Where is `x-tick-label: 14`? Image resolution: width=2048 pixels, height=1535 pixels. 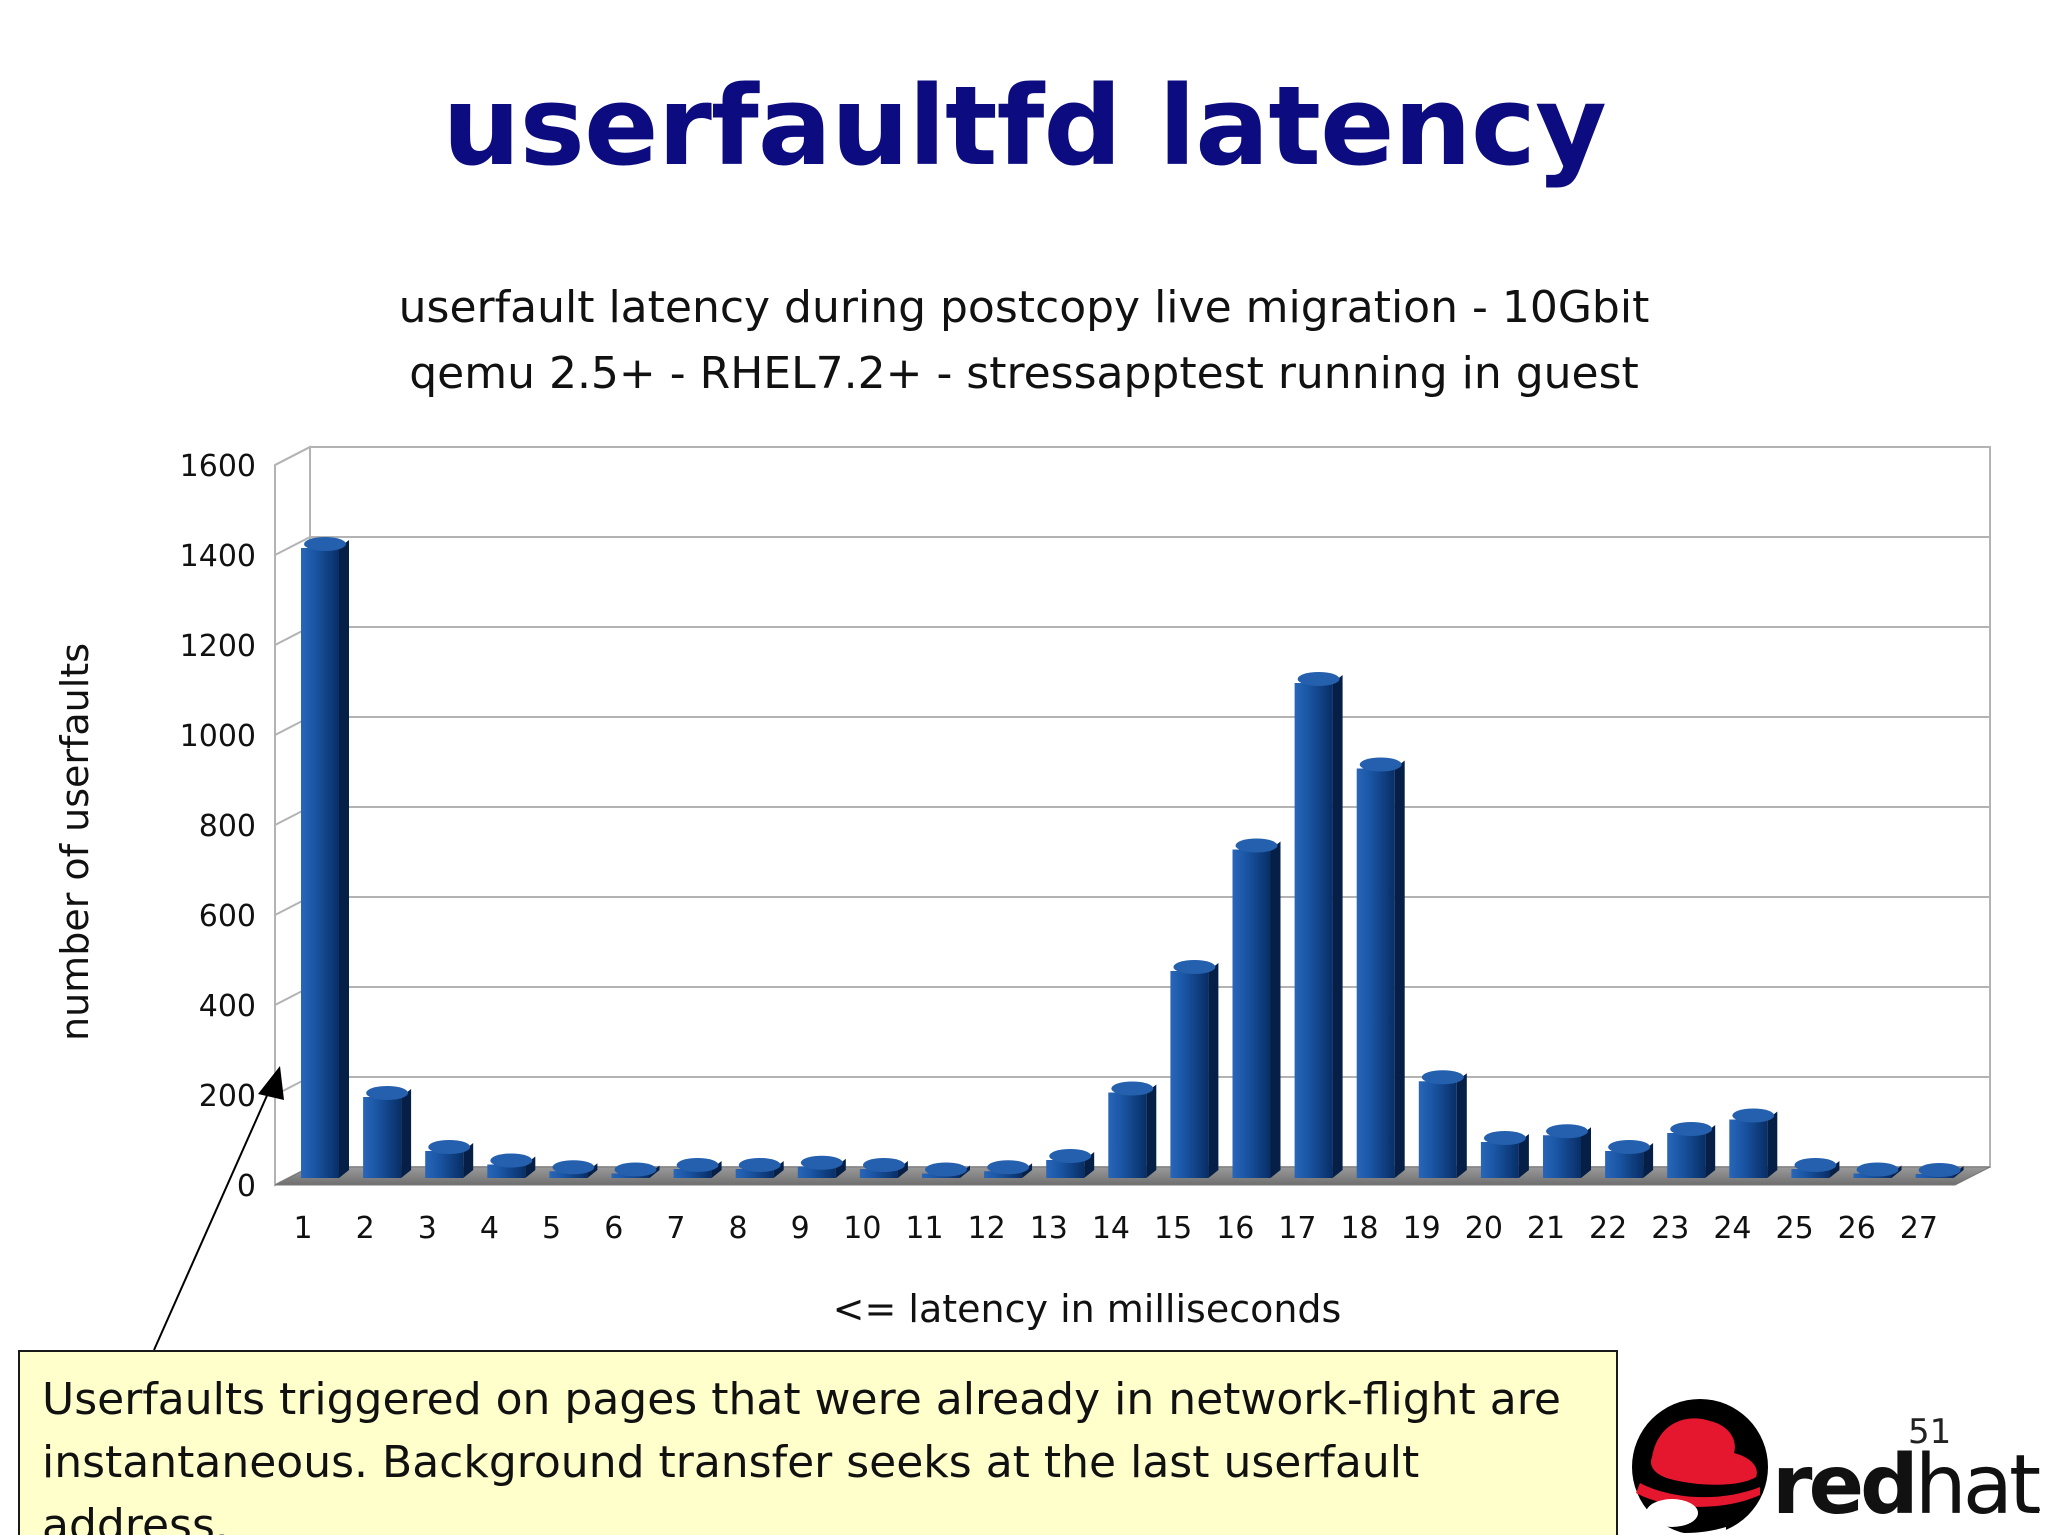
x-tick-label: 14 is located at coordinates (1111, 1228).